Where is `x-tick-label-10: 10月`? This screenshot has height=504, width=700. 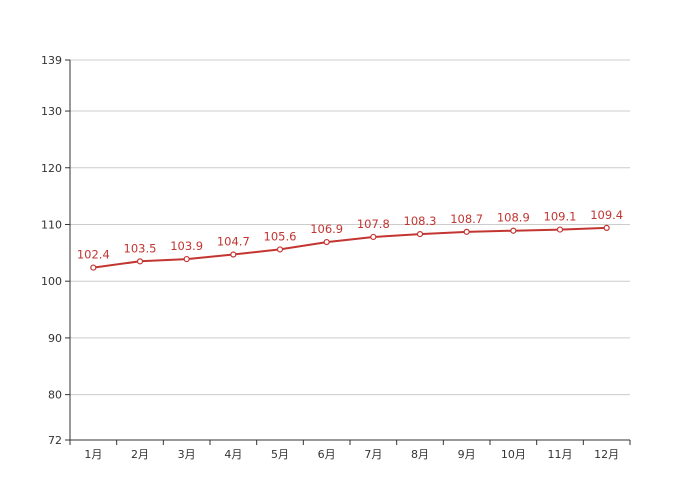
x-tick-label-10: 10月 is located at coordinates (513, 454).